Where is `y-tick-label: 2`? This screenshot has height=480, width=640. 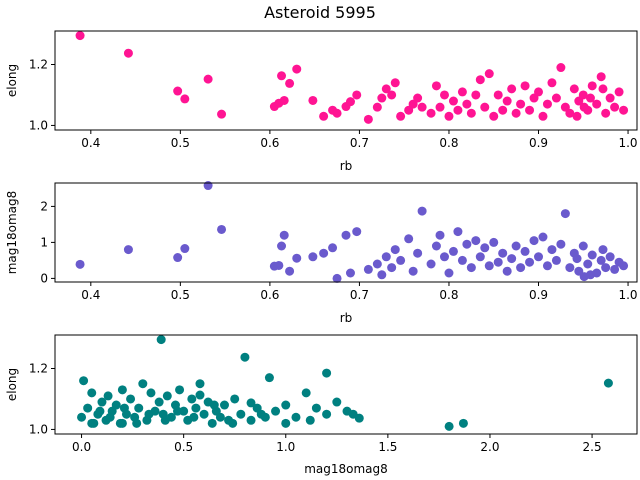
y-tick-label: 2 is located at coordinates (44, 206).